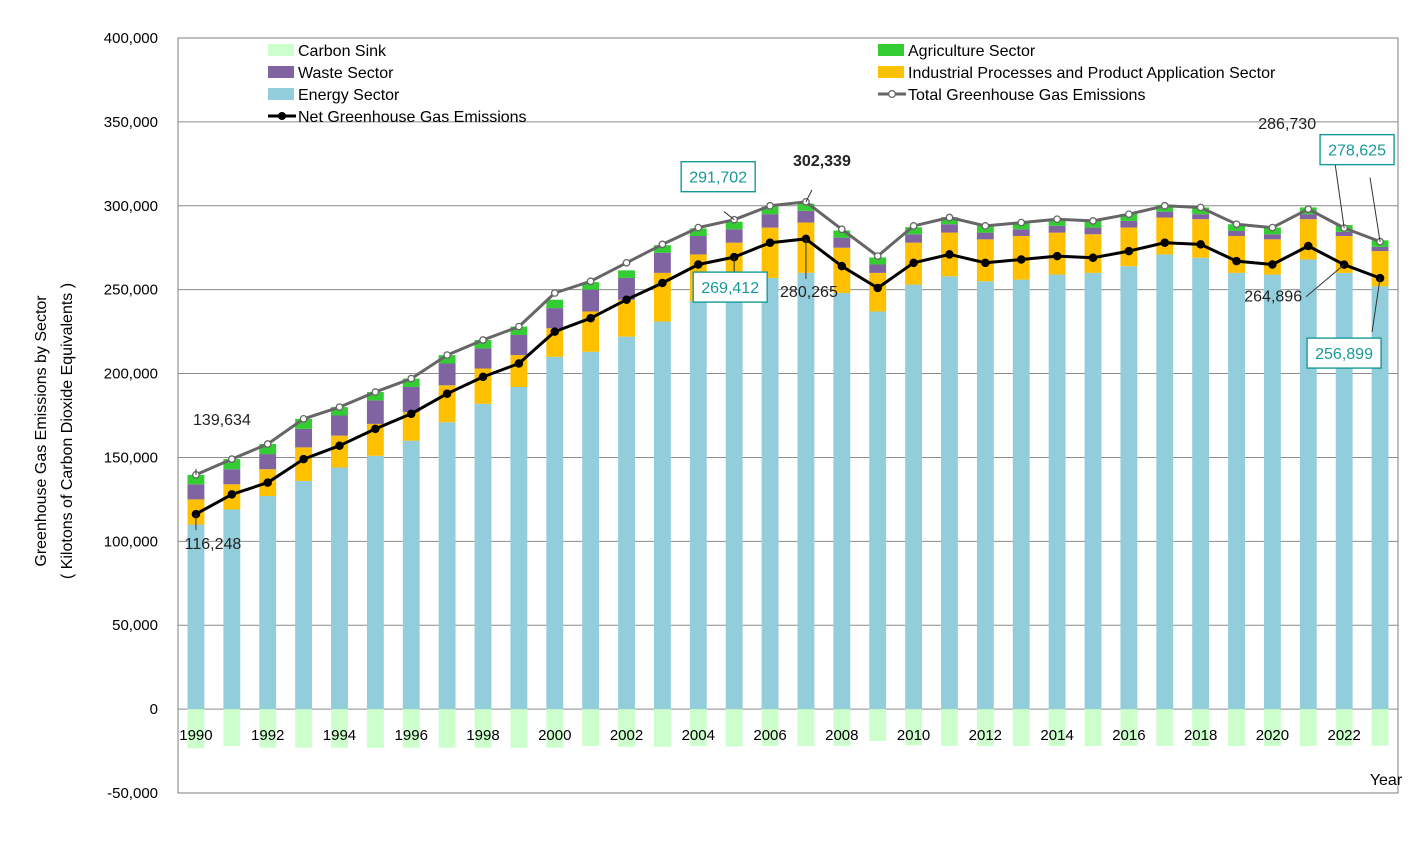 Image resolution: width=1423 pixels, height=855 pixels. Describe the element at coordinates (891, 50) in the screenshot. I see `legend-swatch-agriculture-sector` at that location.